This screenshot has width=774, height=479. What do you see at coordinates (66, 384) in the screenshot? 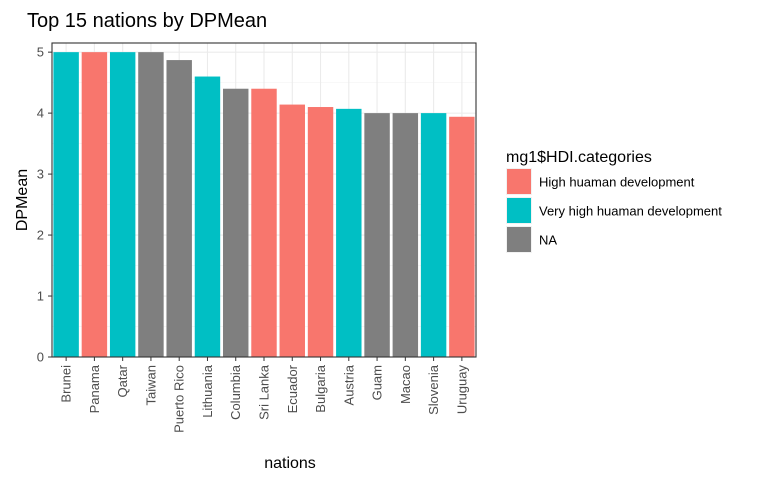
I see `x-tick-label: Brunei` at bounding box center [66, 384].